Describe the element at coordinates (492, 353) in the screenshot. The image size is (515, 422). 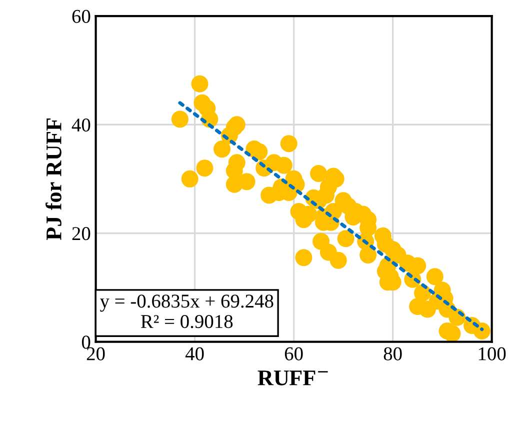
I see `x-tick-label: 100` at that location.